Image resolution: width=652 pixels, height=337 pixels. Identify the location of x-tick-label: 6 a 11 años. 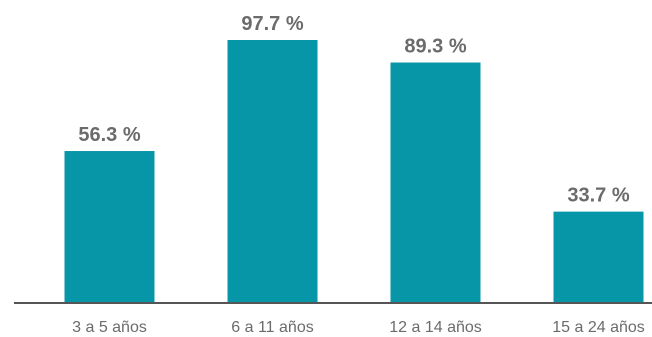
(272, 327).